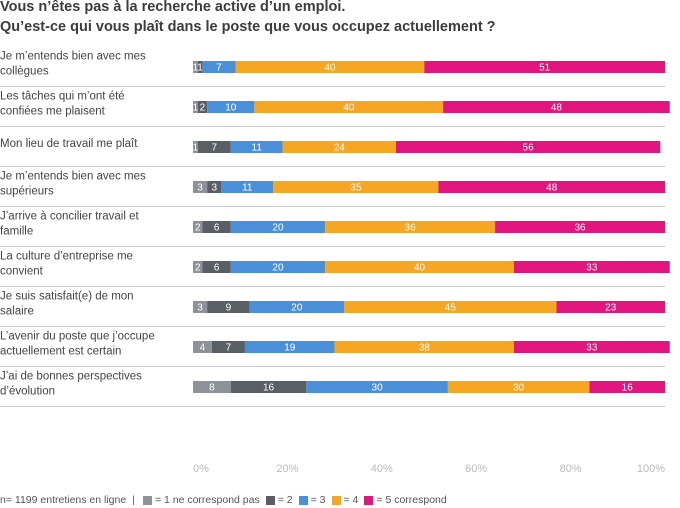 This screenshot has width=680, height=508. I want to click on x-tick-label: 100%, so click(651, 469).